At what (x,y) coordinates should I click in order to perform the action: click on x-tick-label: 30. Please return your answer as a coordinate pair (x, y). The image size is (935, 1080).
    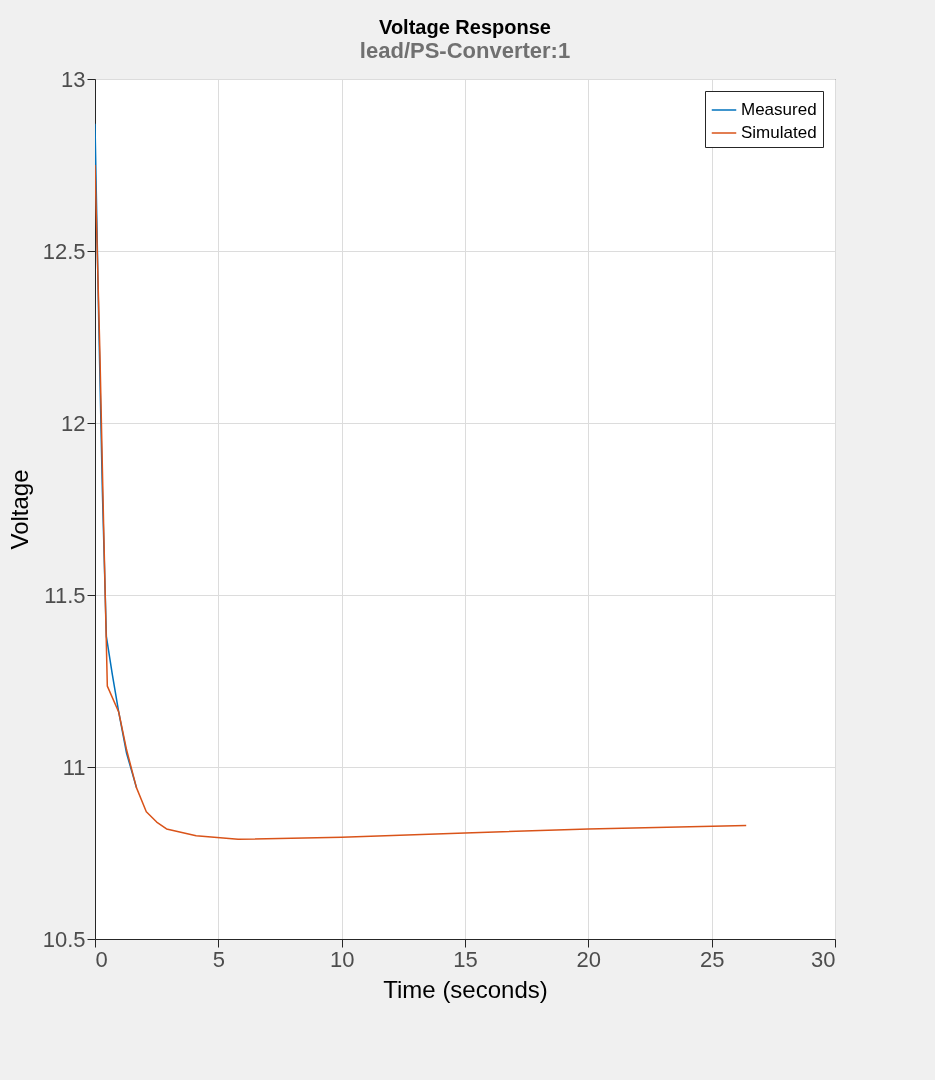
    Looking at the image, I should click on (823, 959).